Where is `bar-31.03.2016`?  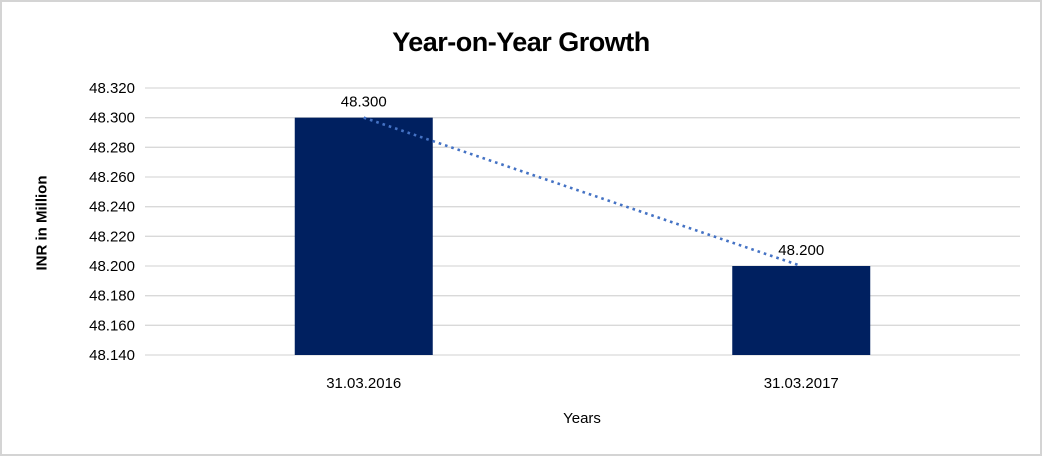 bar-31.03.2016 is located at coordinates (363, 236).